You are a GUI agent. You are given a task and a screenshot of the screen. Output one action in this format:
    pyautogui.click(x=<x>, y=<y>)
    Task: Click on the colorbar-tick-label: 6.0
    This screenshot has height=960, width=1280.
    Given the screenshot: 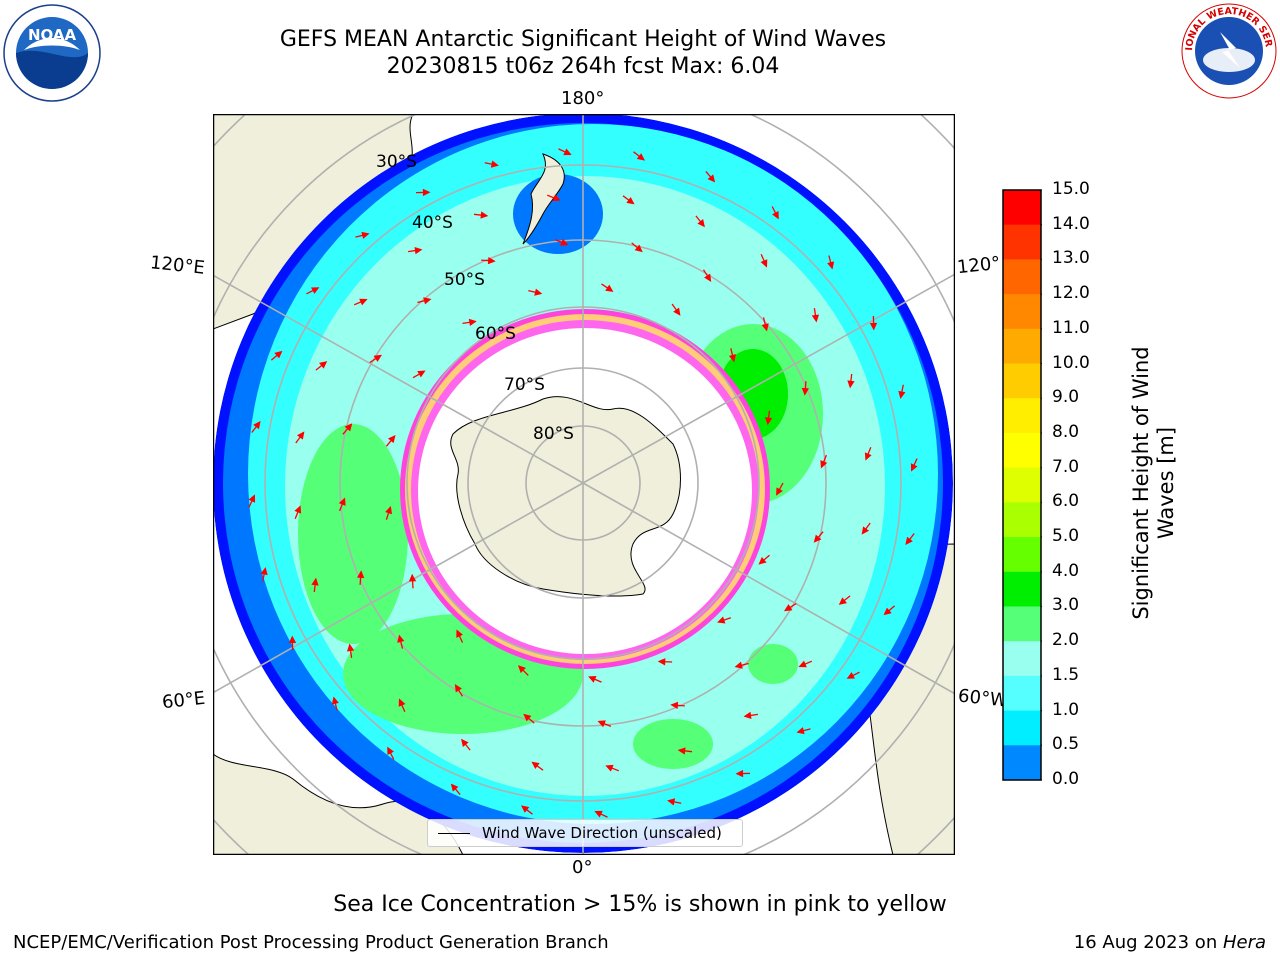 What is the action you would take?
    pyautogui.click(x=1066, y=501)
    